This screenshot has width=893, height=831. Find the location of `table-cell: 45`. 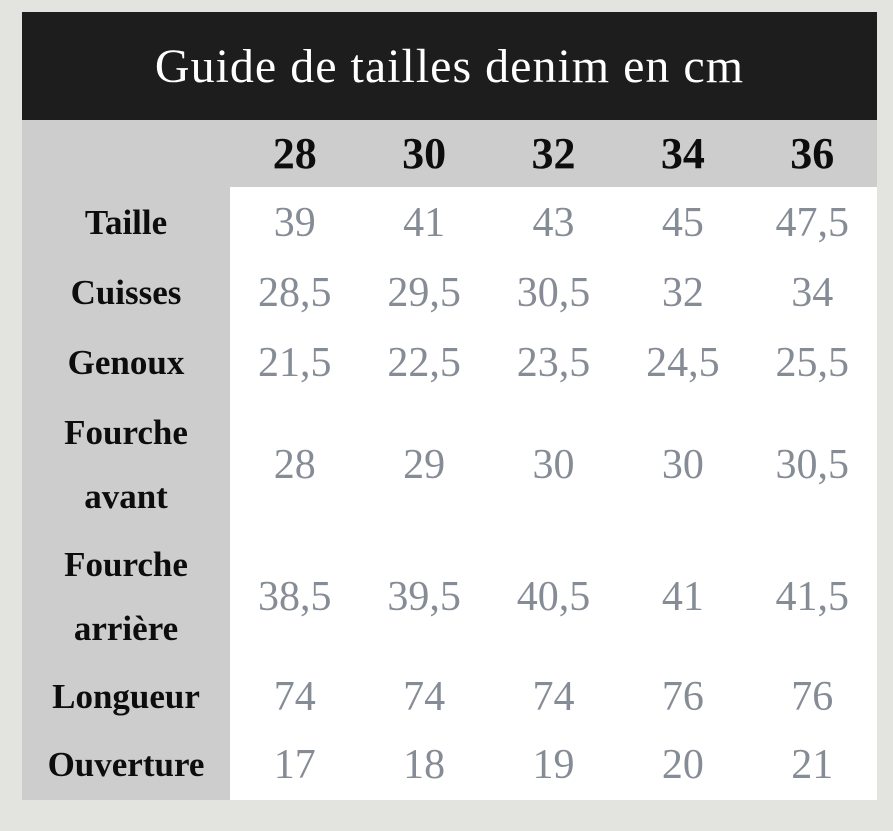

table-cell: 45 is located at coordinates (683, 222).